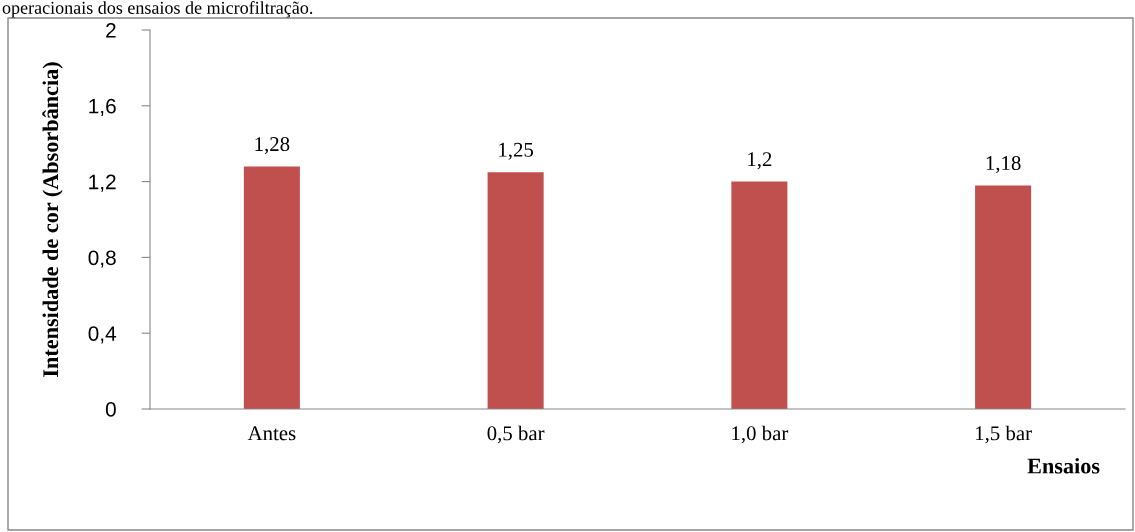  I want to click on x-tick-label: 0,5 bar, so click(516, 434).